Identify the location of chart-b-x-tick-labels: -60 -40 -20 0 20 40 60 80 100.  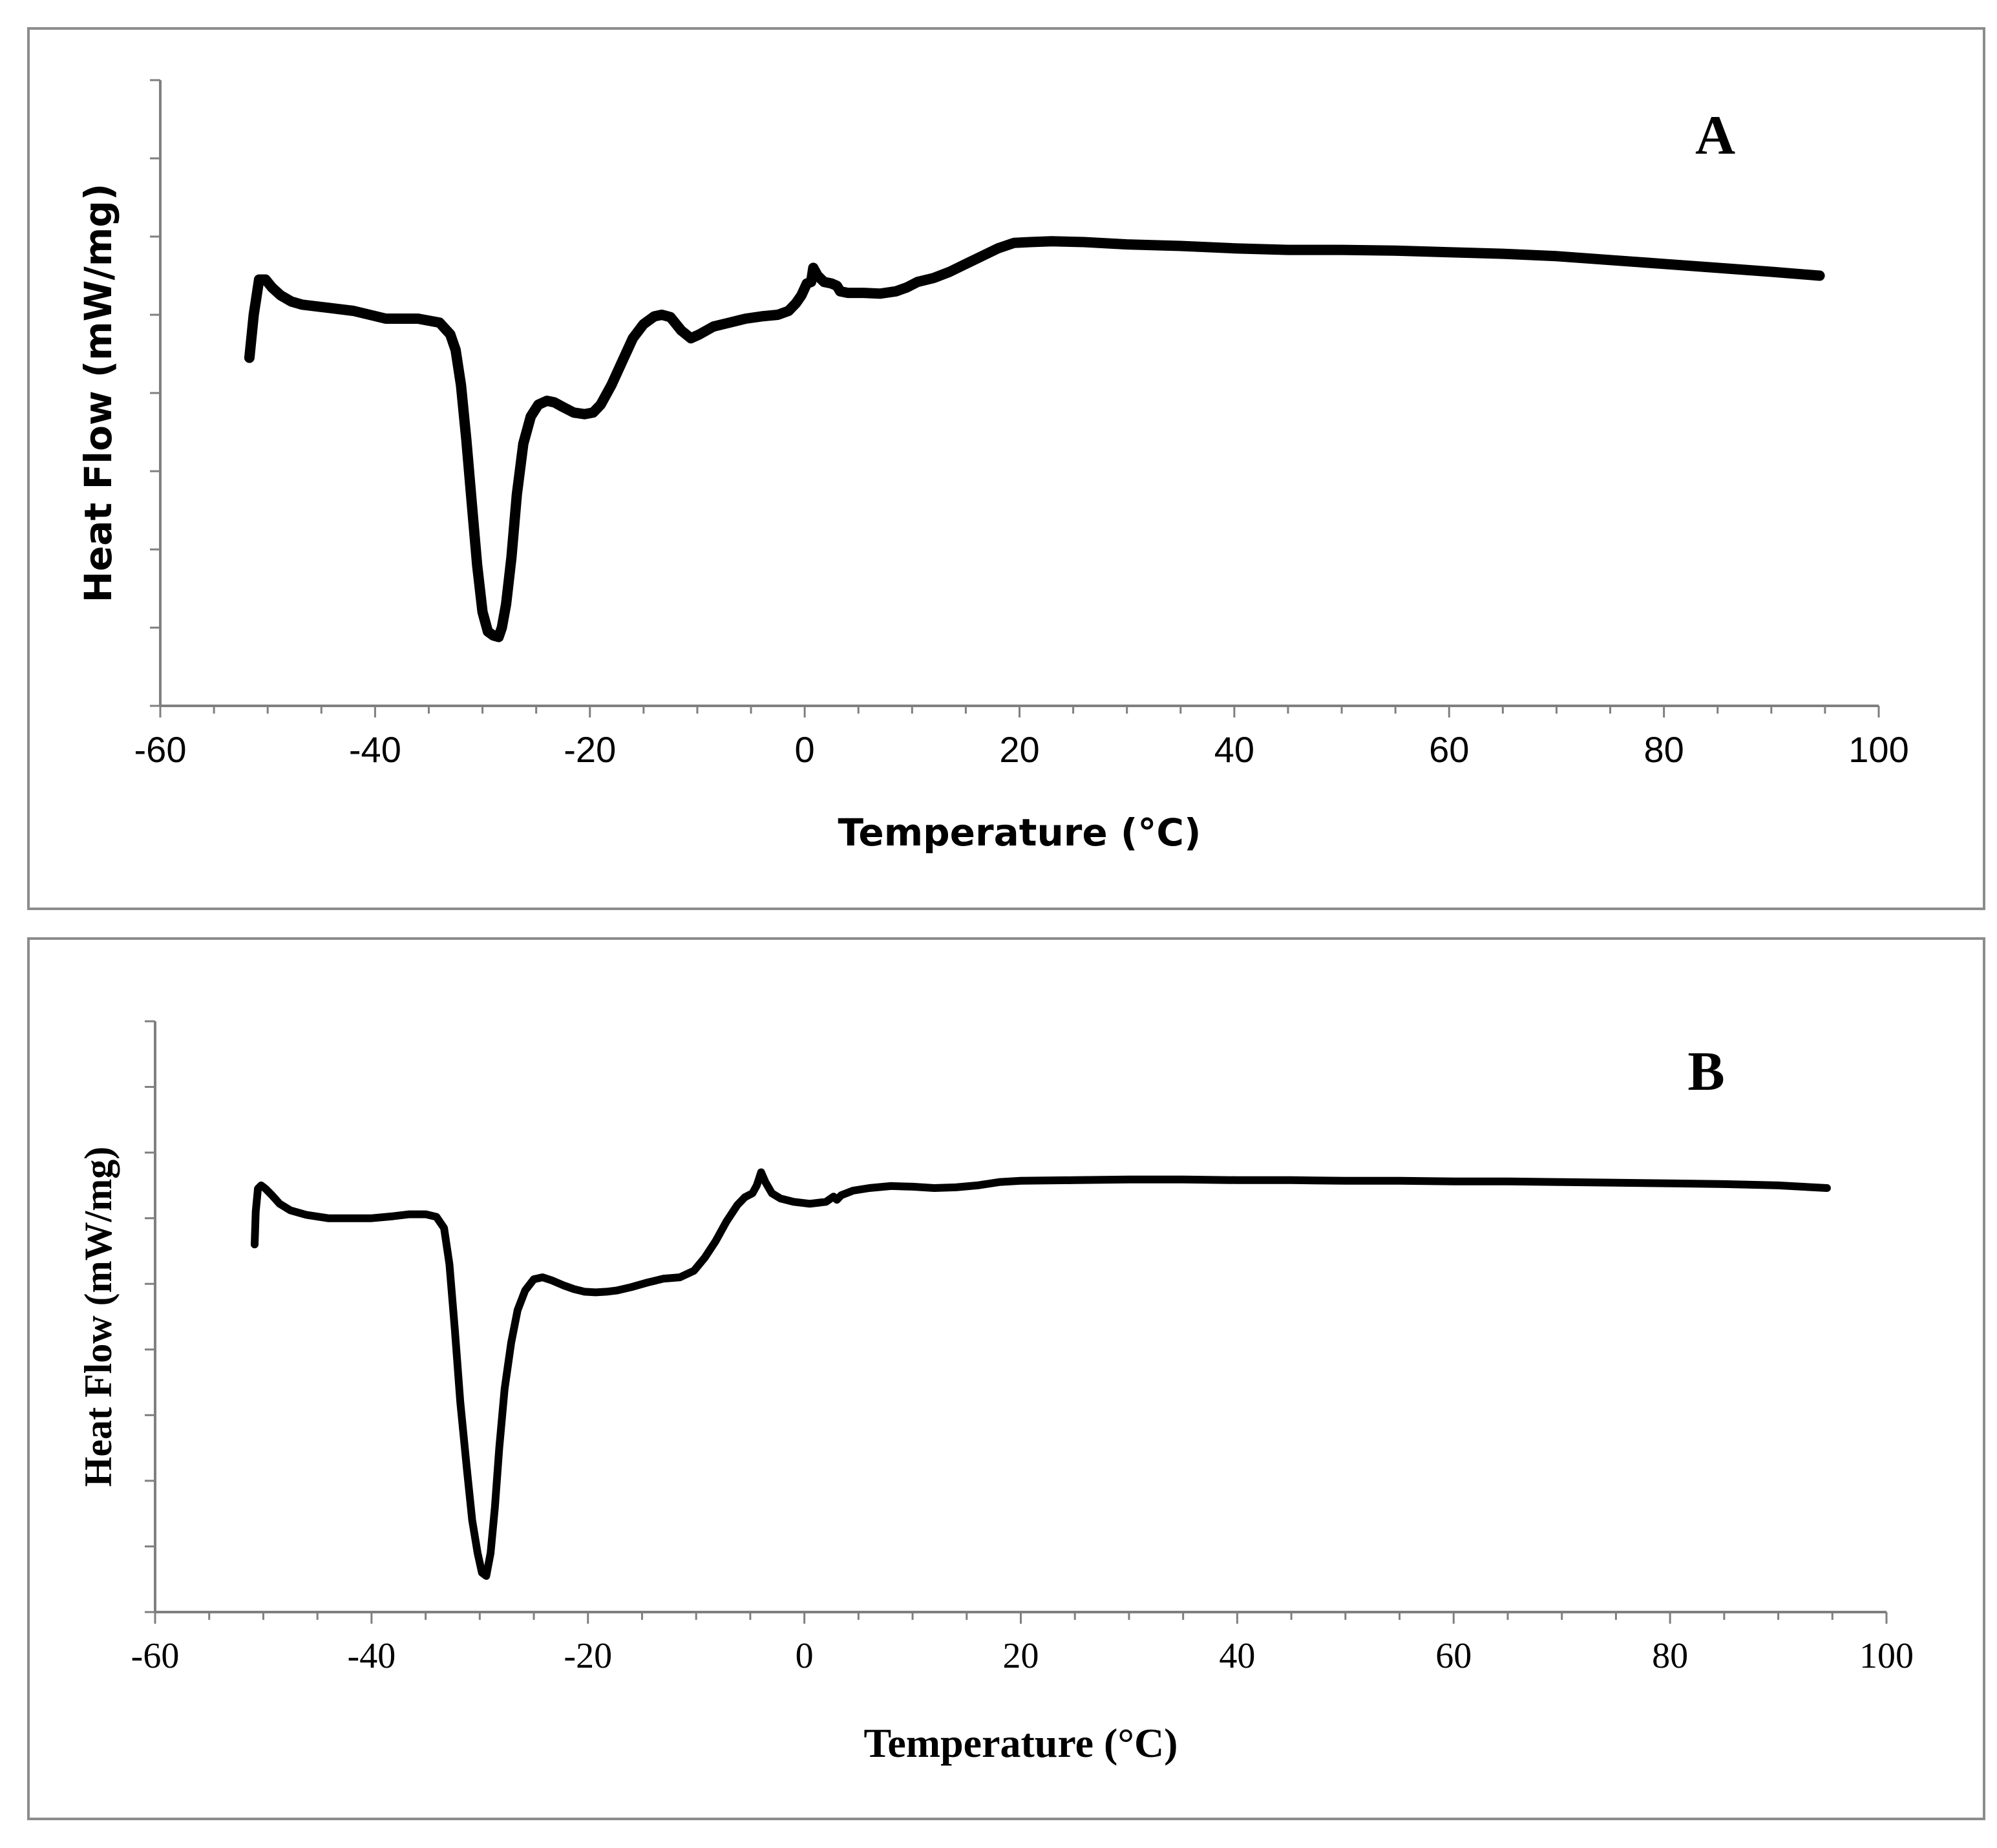
(1023, 1656).